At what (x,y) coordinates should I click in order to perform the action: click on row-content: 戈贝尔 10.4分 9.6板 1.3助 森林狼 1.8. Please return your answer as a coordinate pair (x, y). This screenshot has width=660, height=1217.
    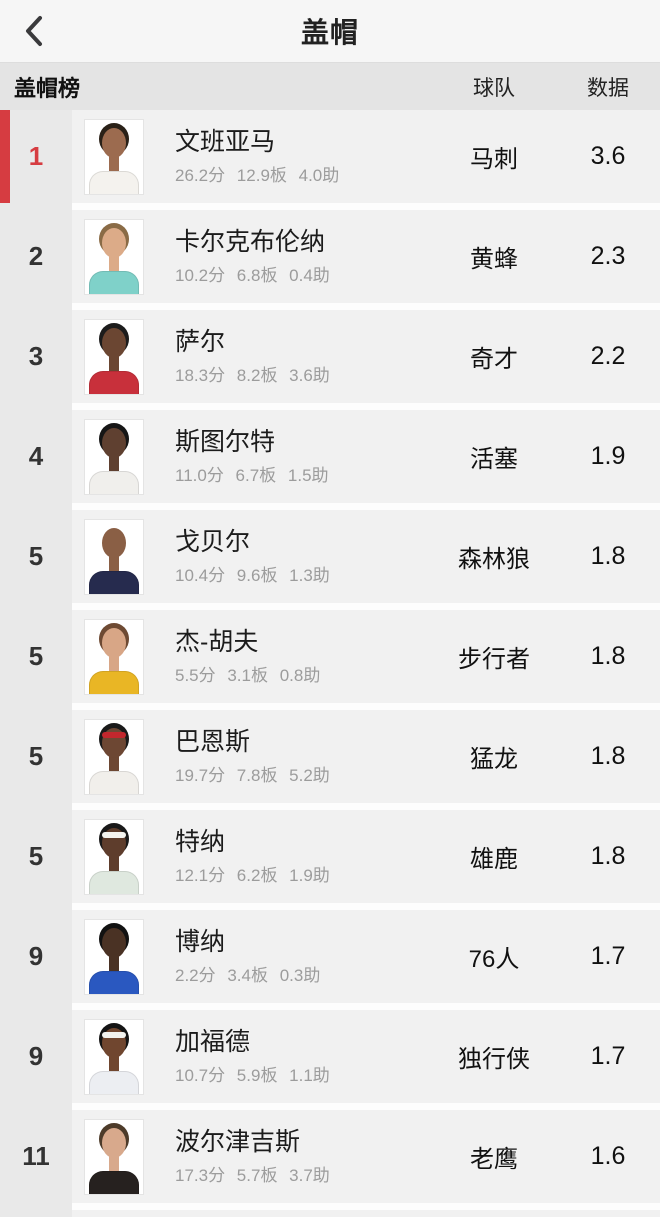
    Looking at the image, I should click on (366, 556).